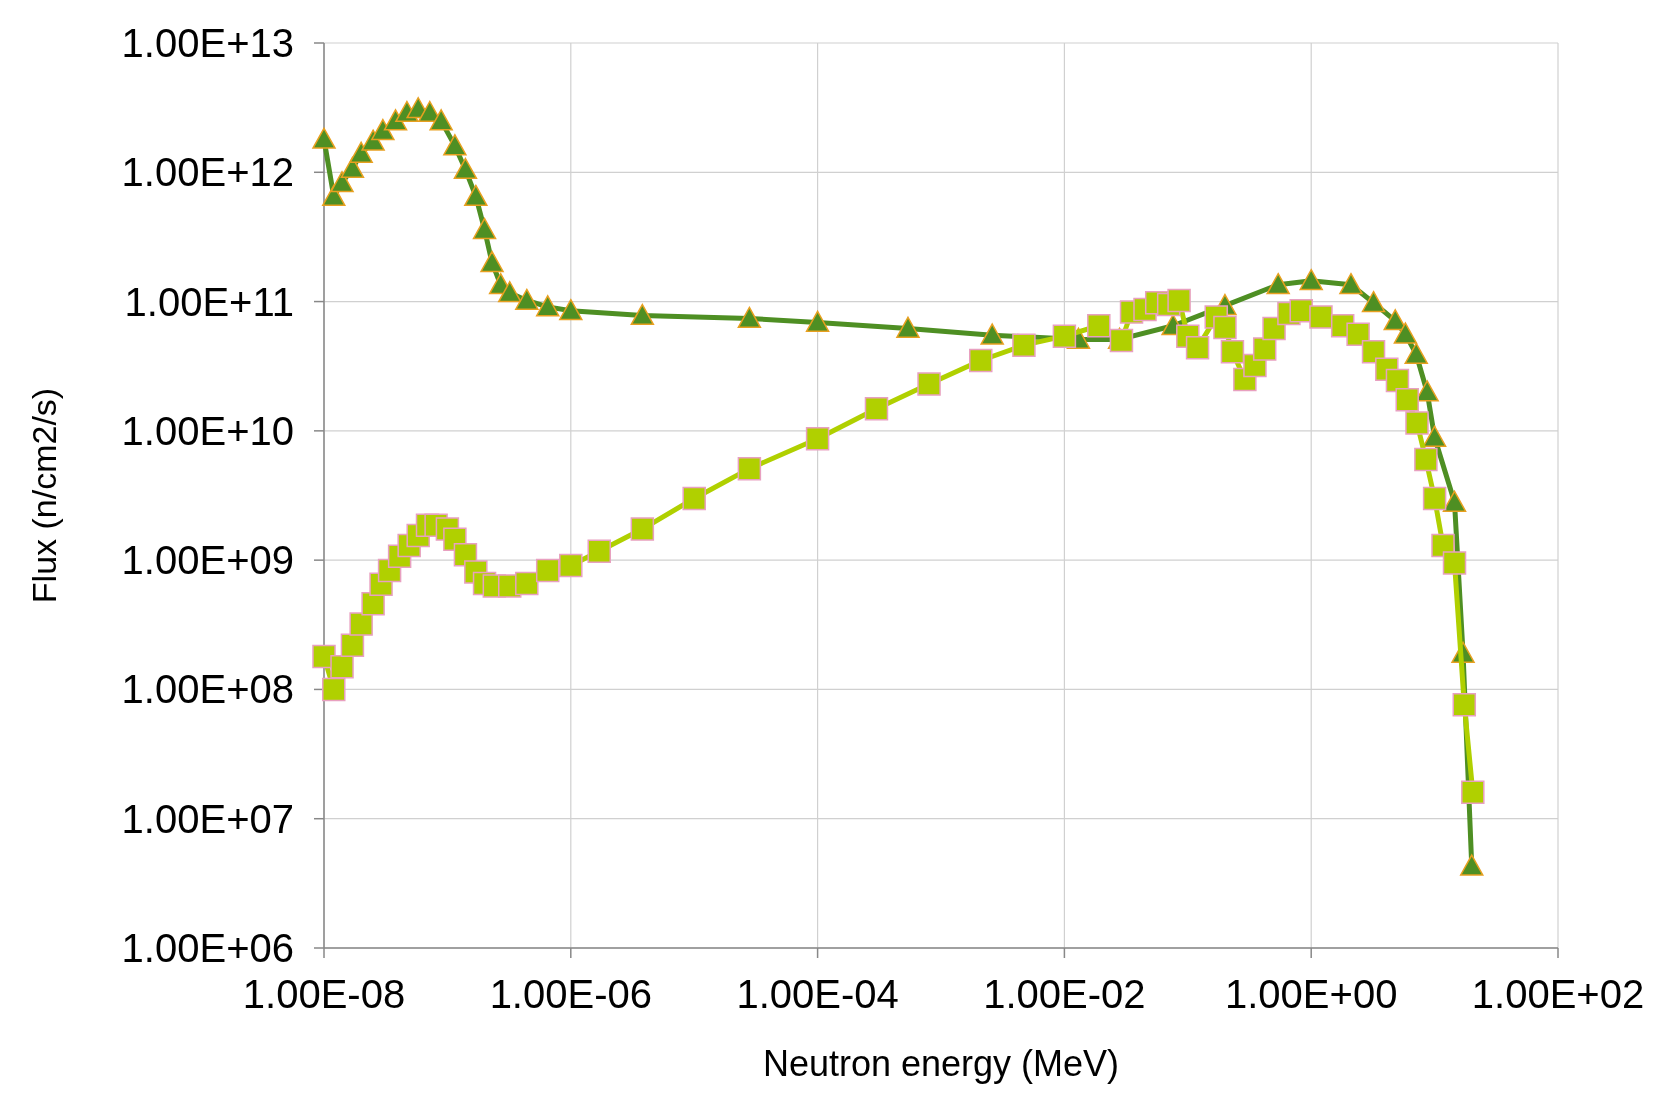 Image resolution: width=1660 pixels, height=1102 pixels. What do you see at coordinates (207, 43) in the screenshot?
I see `y-tick-label: 1.00E+13` at bounding box center [207, 43].